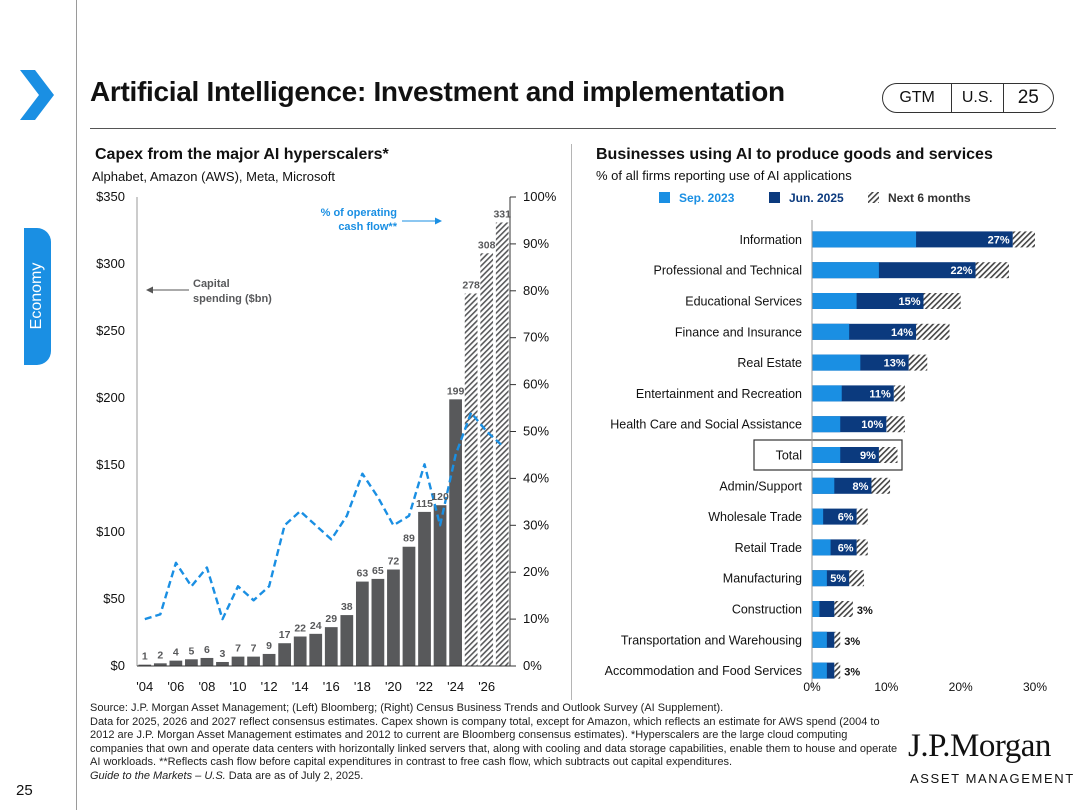 This screenshot has height=810, width=1080. I want to click on panel-divider, so click(571, 422).